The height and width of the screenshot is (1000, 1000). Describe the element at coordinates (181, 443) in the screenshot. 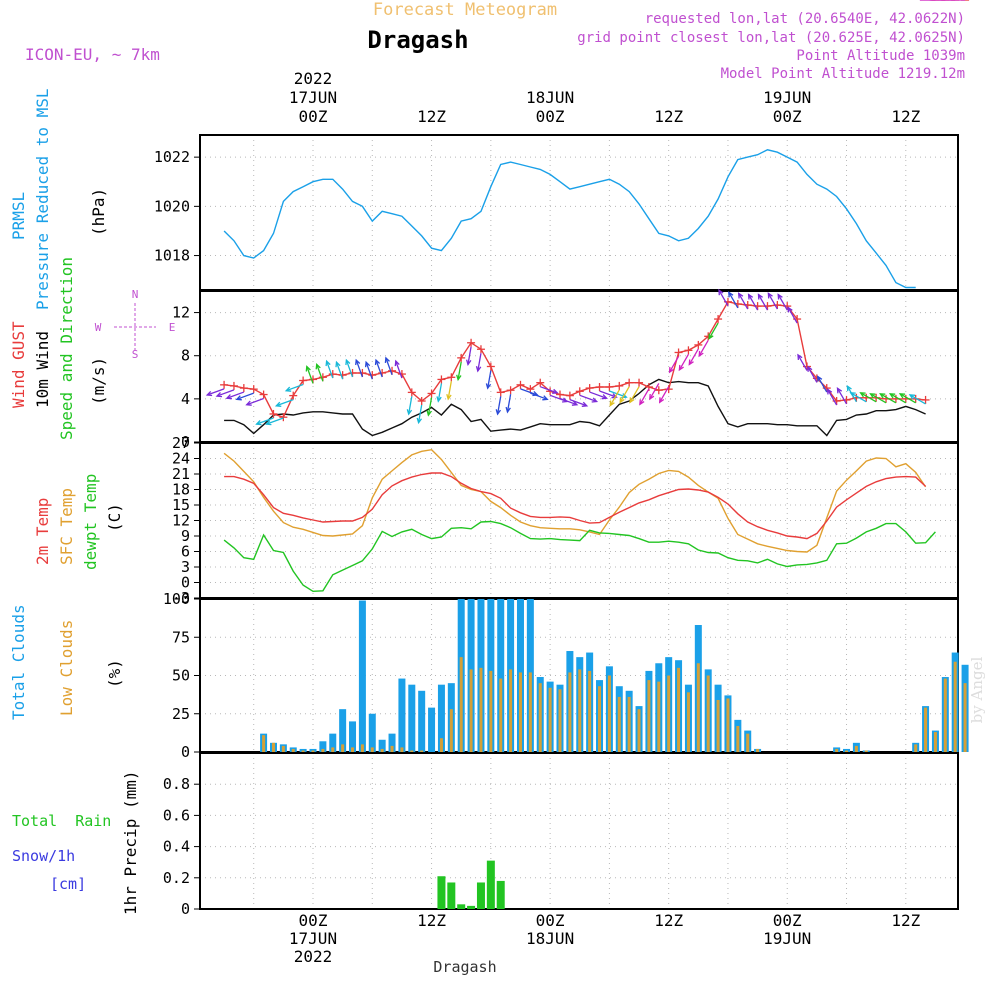

I see `temperature-ytick-label: 27` at that location.